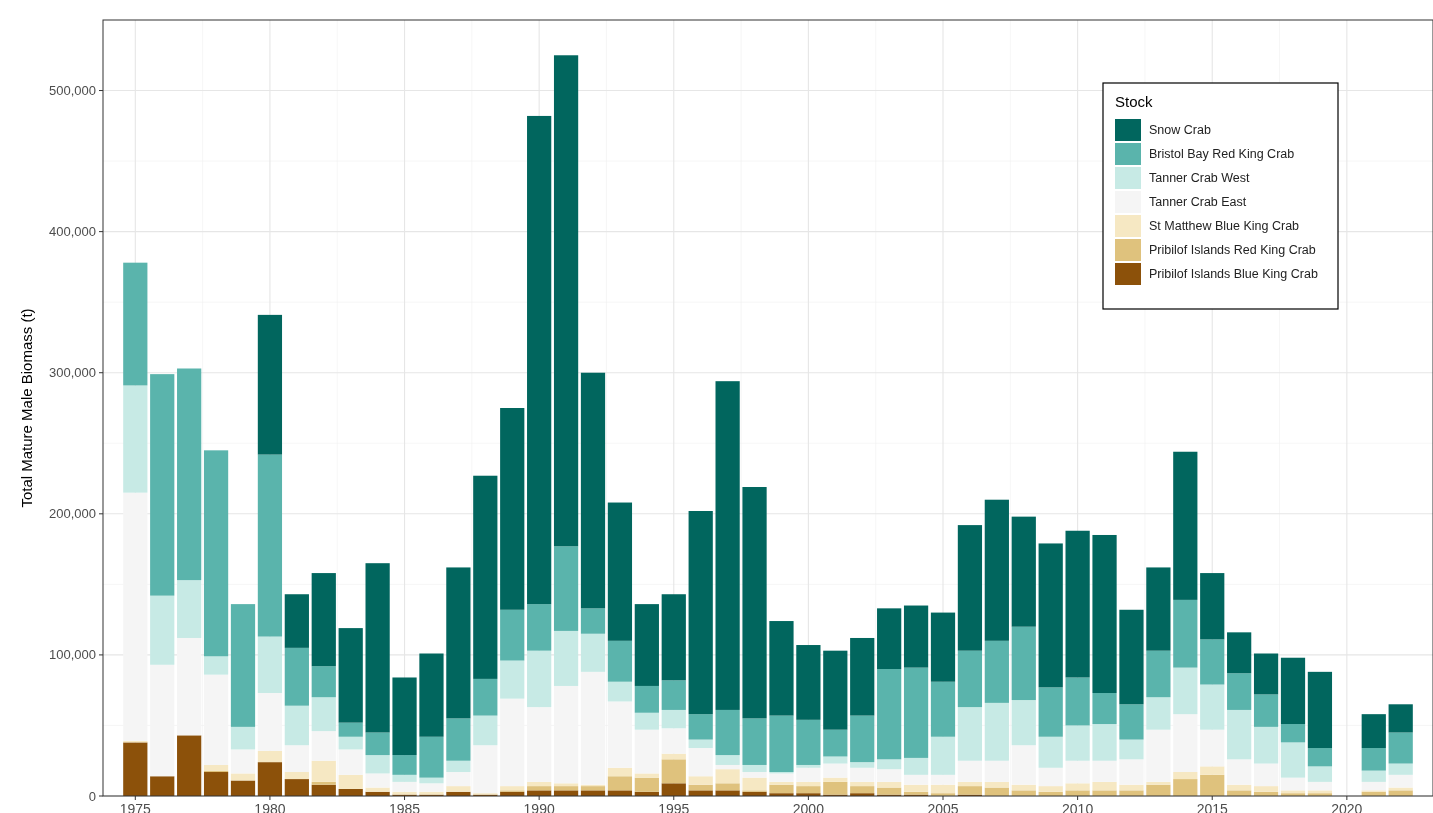 This screenshot has height=813, width=1433. I want to click on y-tick-label: 500,000, so click(72, 91).